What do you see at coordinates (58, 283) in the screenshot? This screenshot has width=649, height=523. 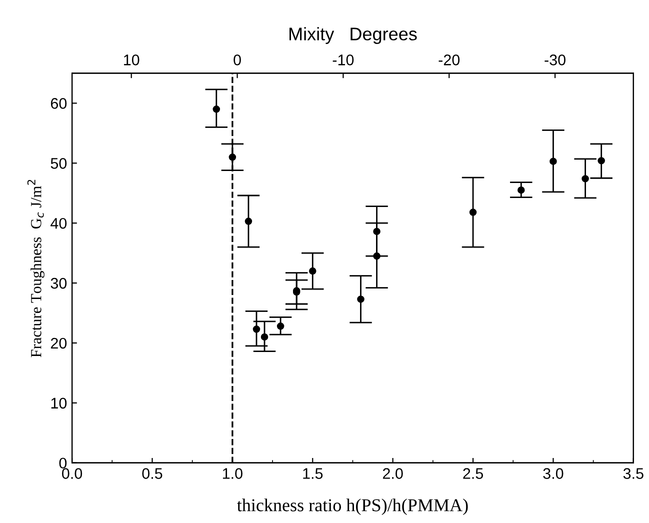 I see `y-tick-label: 30` at bounding box center [58, 283].